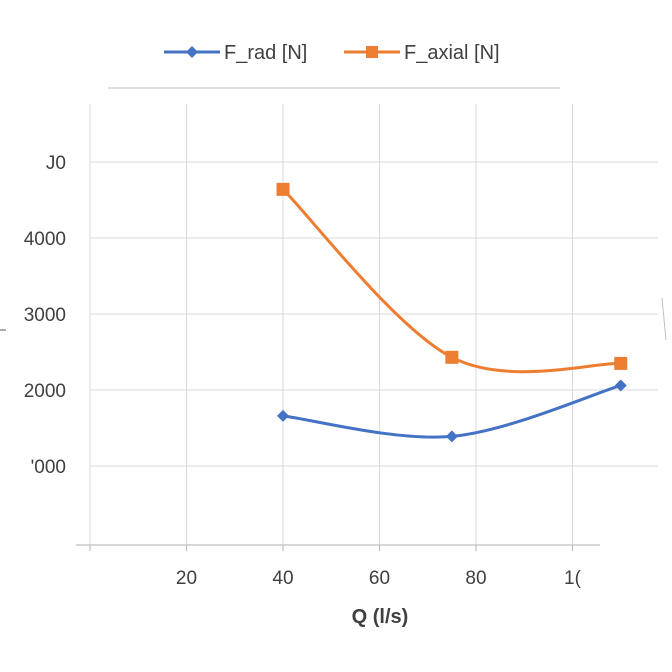 The image size is (672, 672). What do you see at coordinates (265, 53) in the screenshot?
I see `legend-label-f-rad-n: F_rad [N]` at bounding box center [265, 53].